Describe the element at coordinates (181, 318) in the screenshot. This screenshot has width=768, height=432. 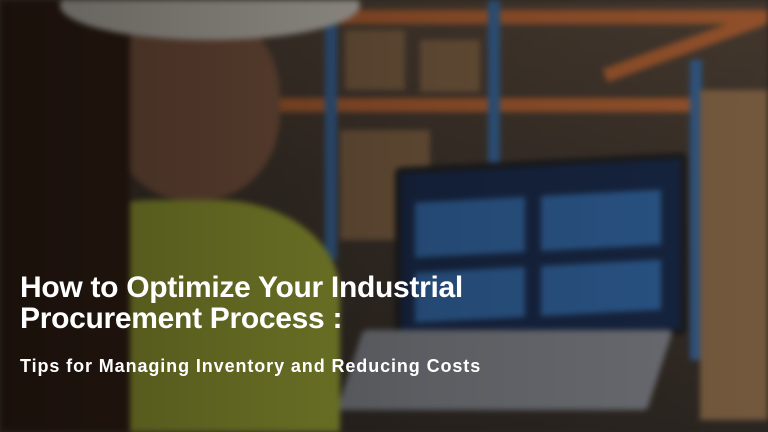
I see `title-line-2: Procurement Process :` at that location.